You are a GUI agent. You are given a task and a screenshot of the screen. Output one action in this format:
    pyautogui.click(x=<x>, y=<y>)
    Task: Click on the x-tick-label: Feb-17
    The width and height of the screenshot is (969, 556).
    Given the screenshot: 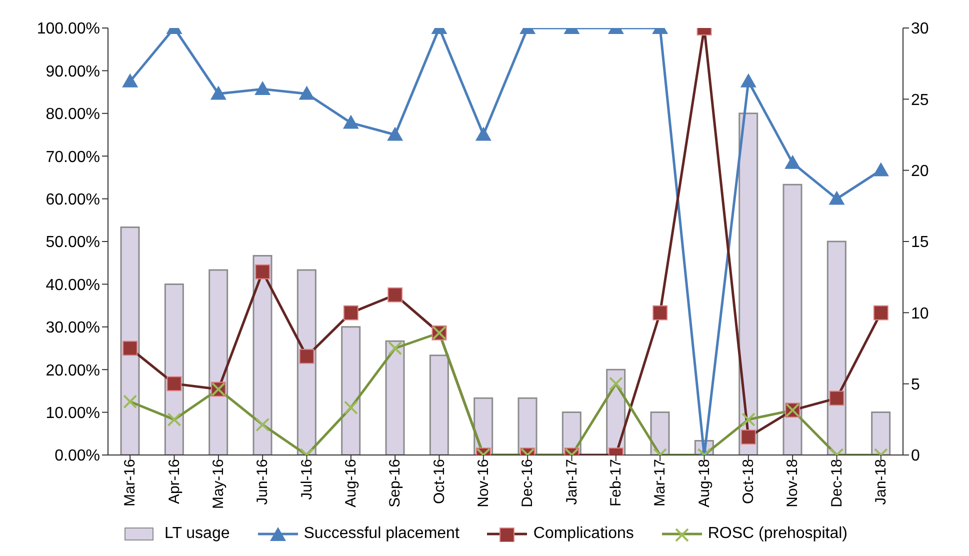 What is the action you would take?
    pyautogui.click(x=616, y=483)
    